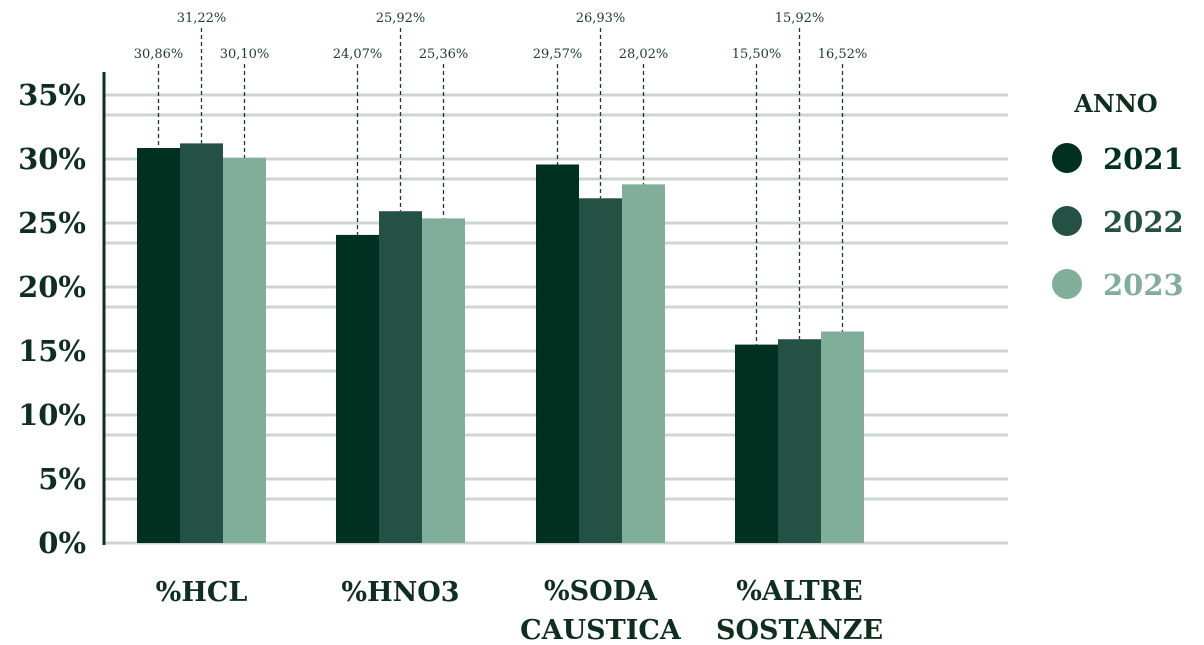 This screenshot has height=645, width=1204. Describe the element at coordinates (843, 54) in the screenshot. I see `data-label: 16,52%` at that location.